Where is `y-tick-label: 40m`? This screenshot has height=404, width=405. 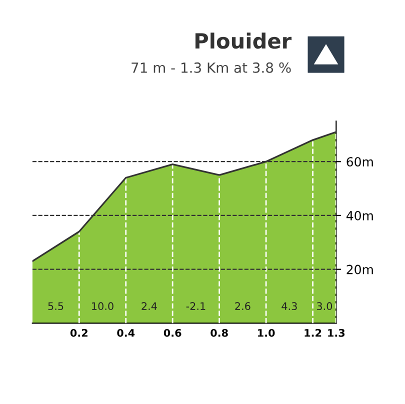
y-tick-label: 40m is located at coordinates (359, 215).